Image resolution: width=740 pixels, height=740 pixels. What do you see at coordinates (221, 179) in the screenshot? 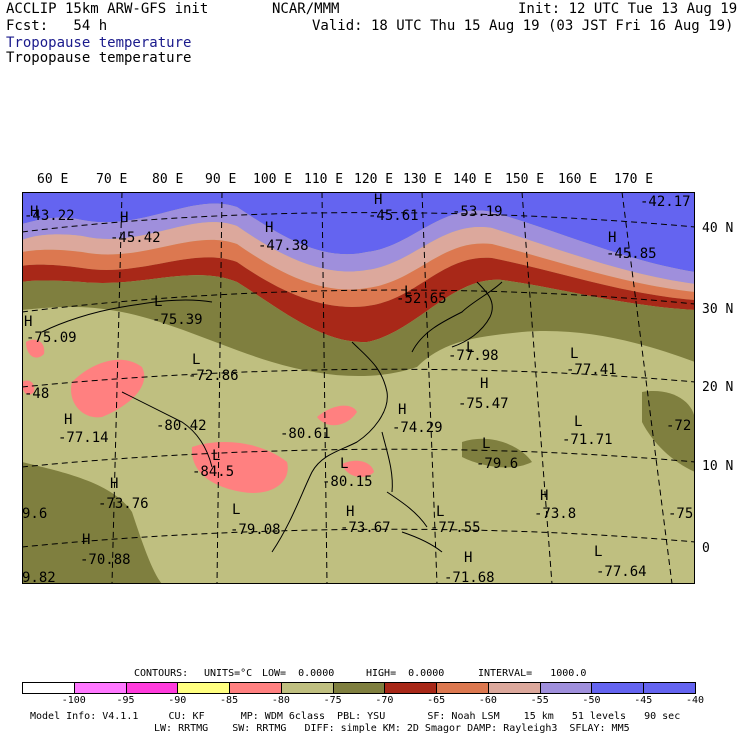
I see `lon-label: 90 E` at bounding box center [221, 179].